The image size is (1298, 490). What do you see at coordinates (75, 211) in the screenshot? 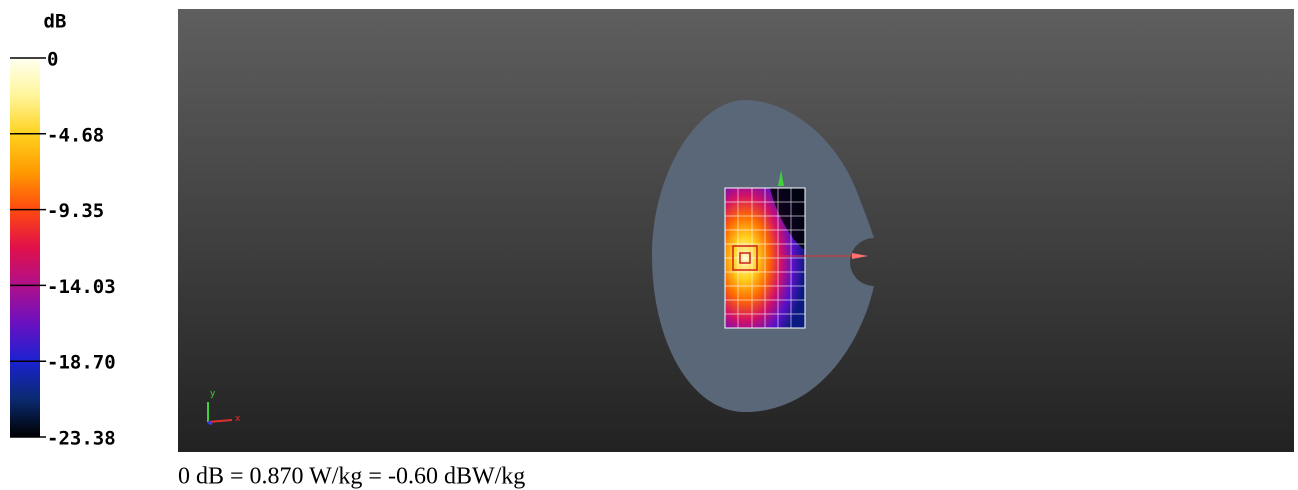
I see `colorbar-label: -9.35` at bounding box center [75, 211].